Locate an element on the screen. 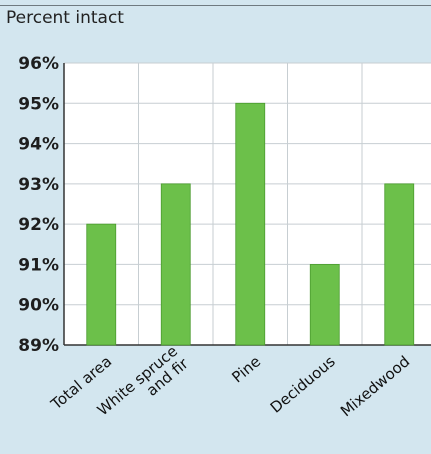 The image size is (431, 454). bar-white-spruce-and-fir is located at coordinates (175, 264).